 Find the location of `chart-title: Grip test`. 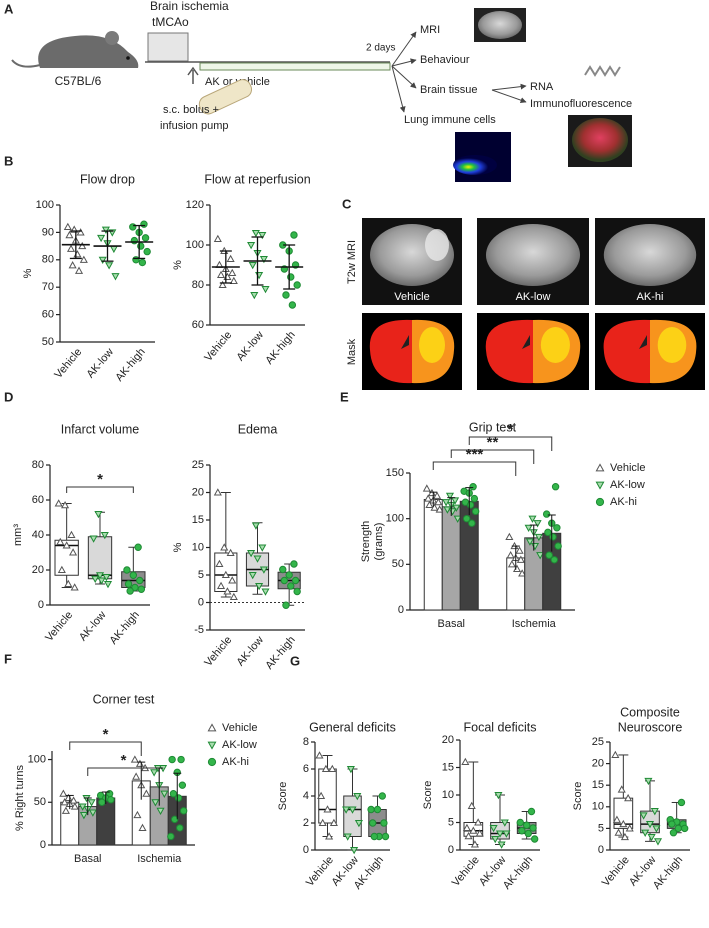

chart-title: Grip test is located at coordinates (493, 427).